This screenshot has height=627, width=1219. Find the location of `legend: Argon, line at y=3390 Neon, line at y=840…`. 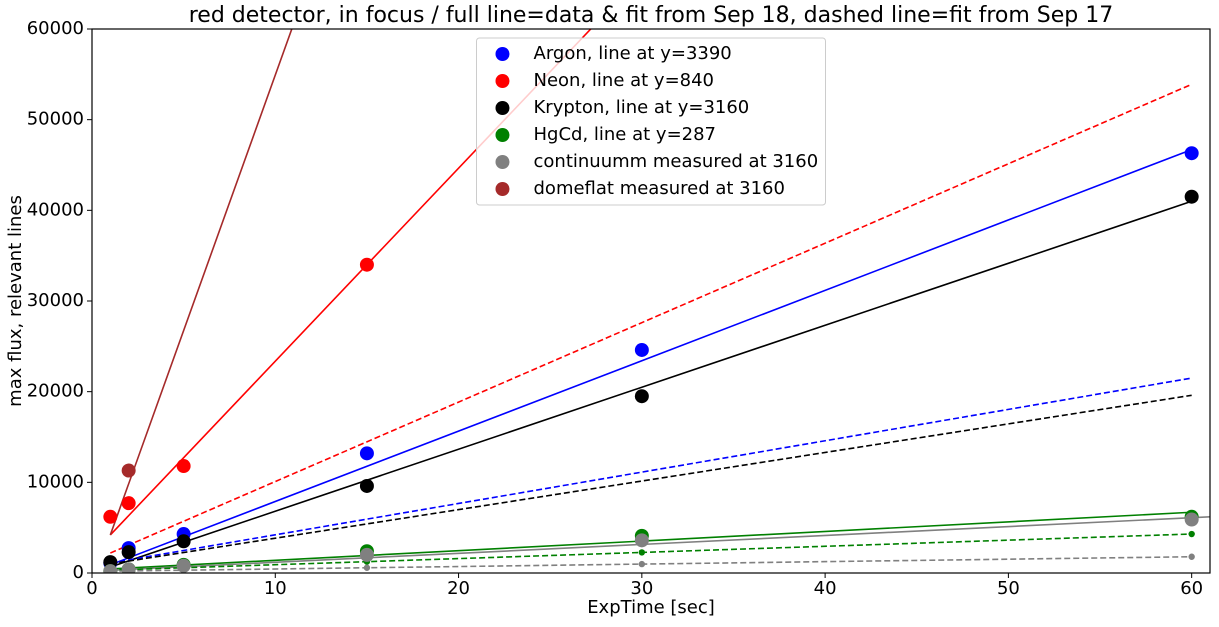

legend: Argon, line at y=3390 Neon, line at y=840… is located at coordinates (651, 121).